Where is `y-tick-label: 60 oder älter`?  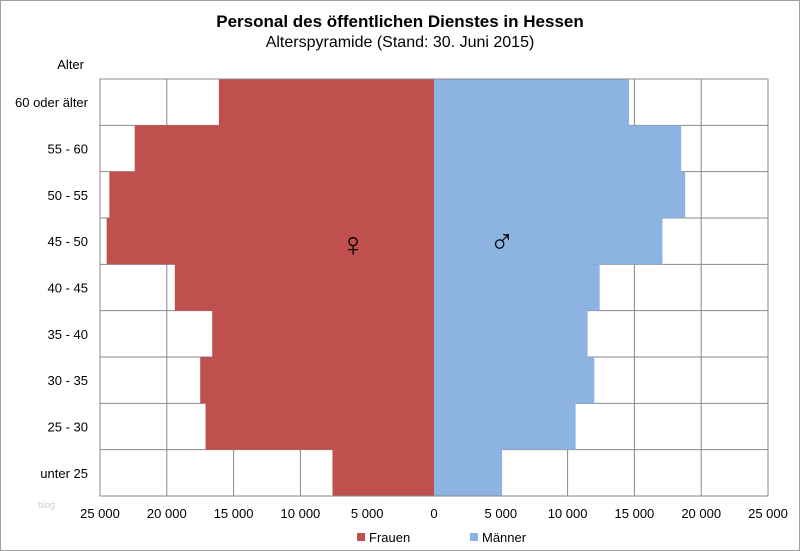
y-tick-label: 60 oder älter is located at coordinates (52, 102).